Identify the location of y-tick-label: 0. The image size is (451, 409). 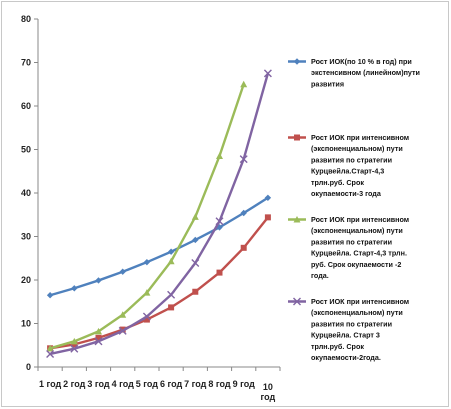
(28, 367).